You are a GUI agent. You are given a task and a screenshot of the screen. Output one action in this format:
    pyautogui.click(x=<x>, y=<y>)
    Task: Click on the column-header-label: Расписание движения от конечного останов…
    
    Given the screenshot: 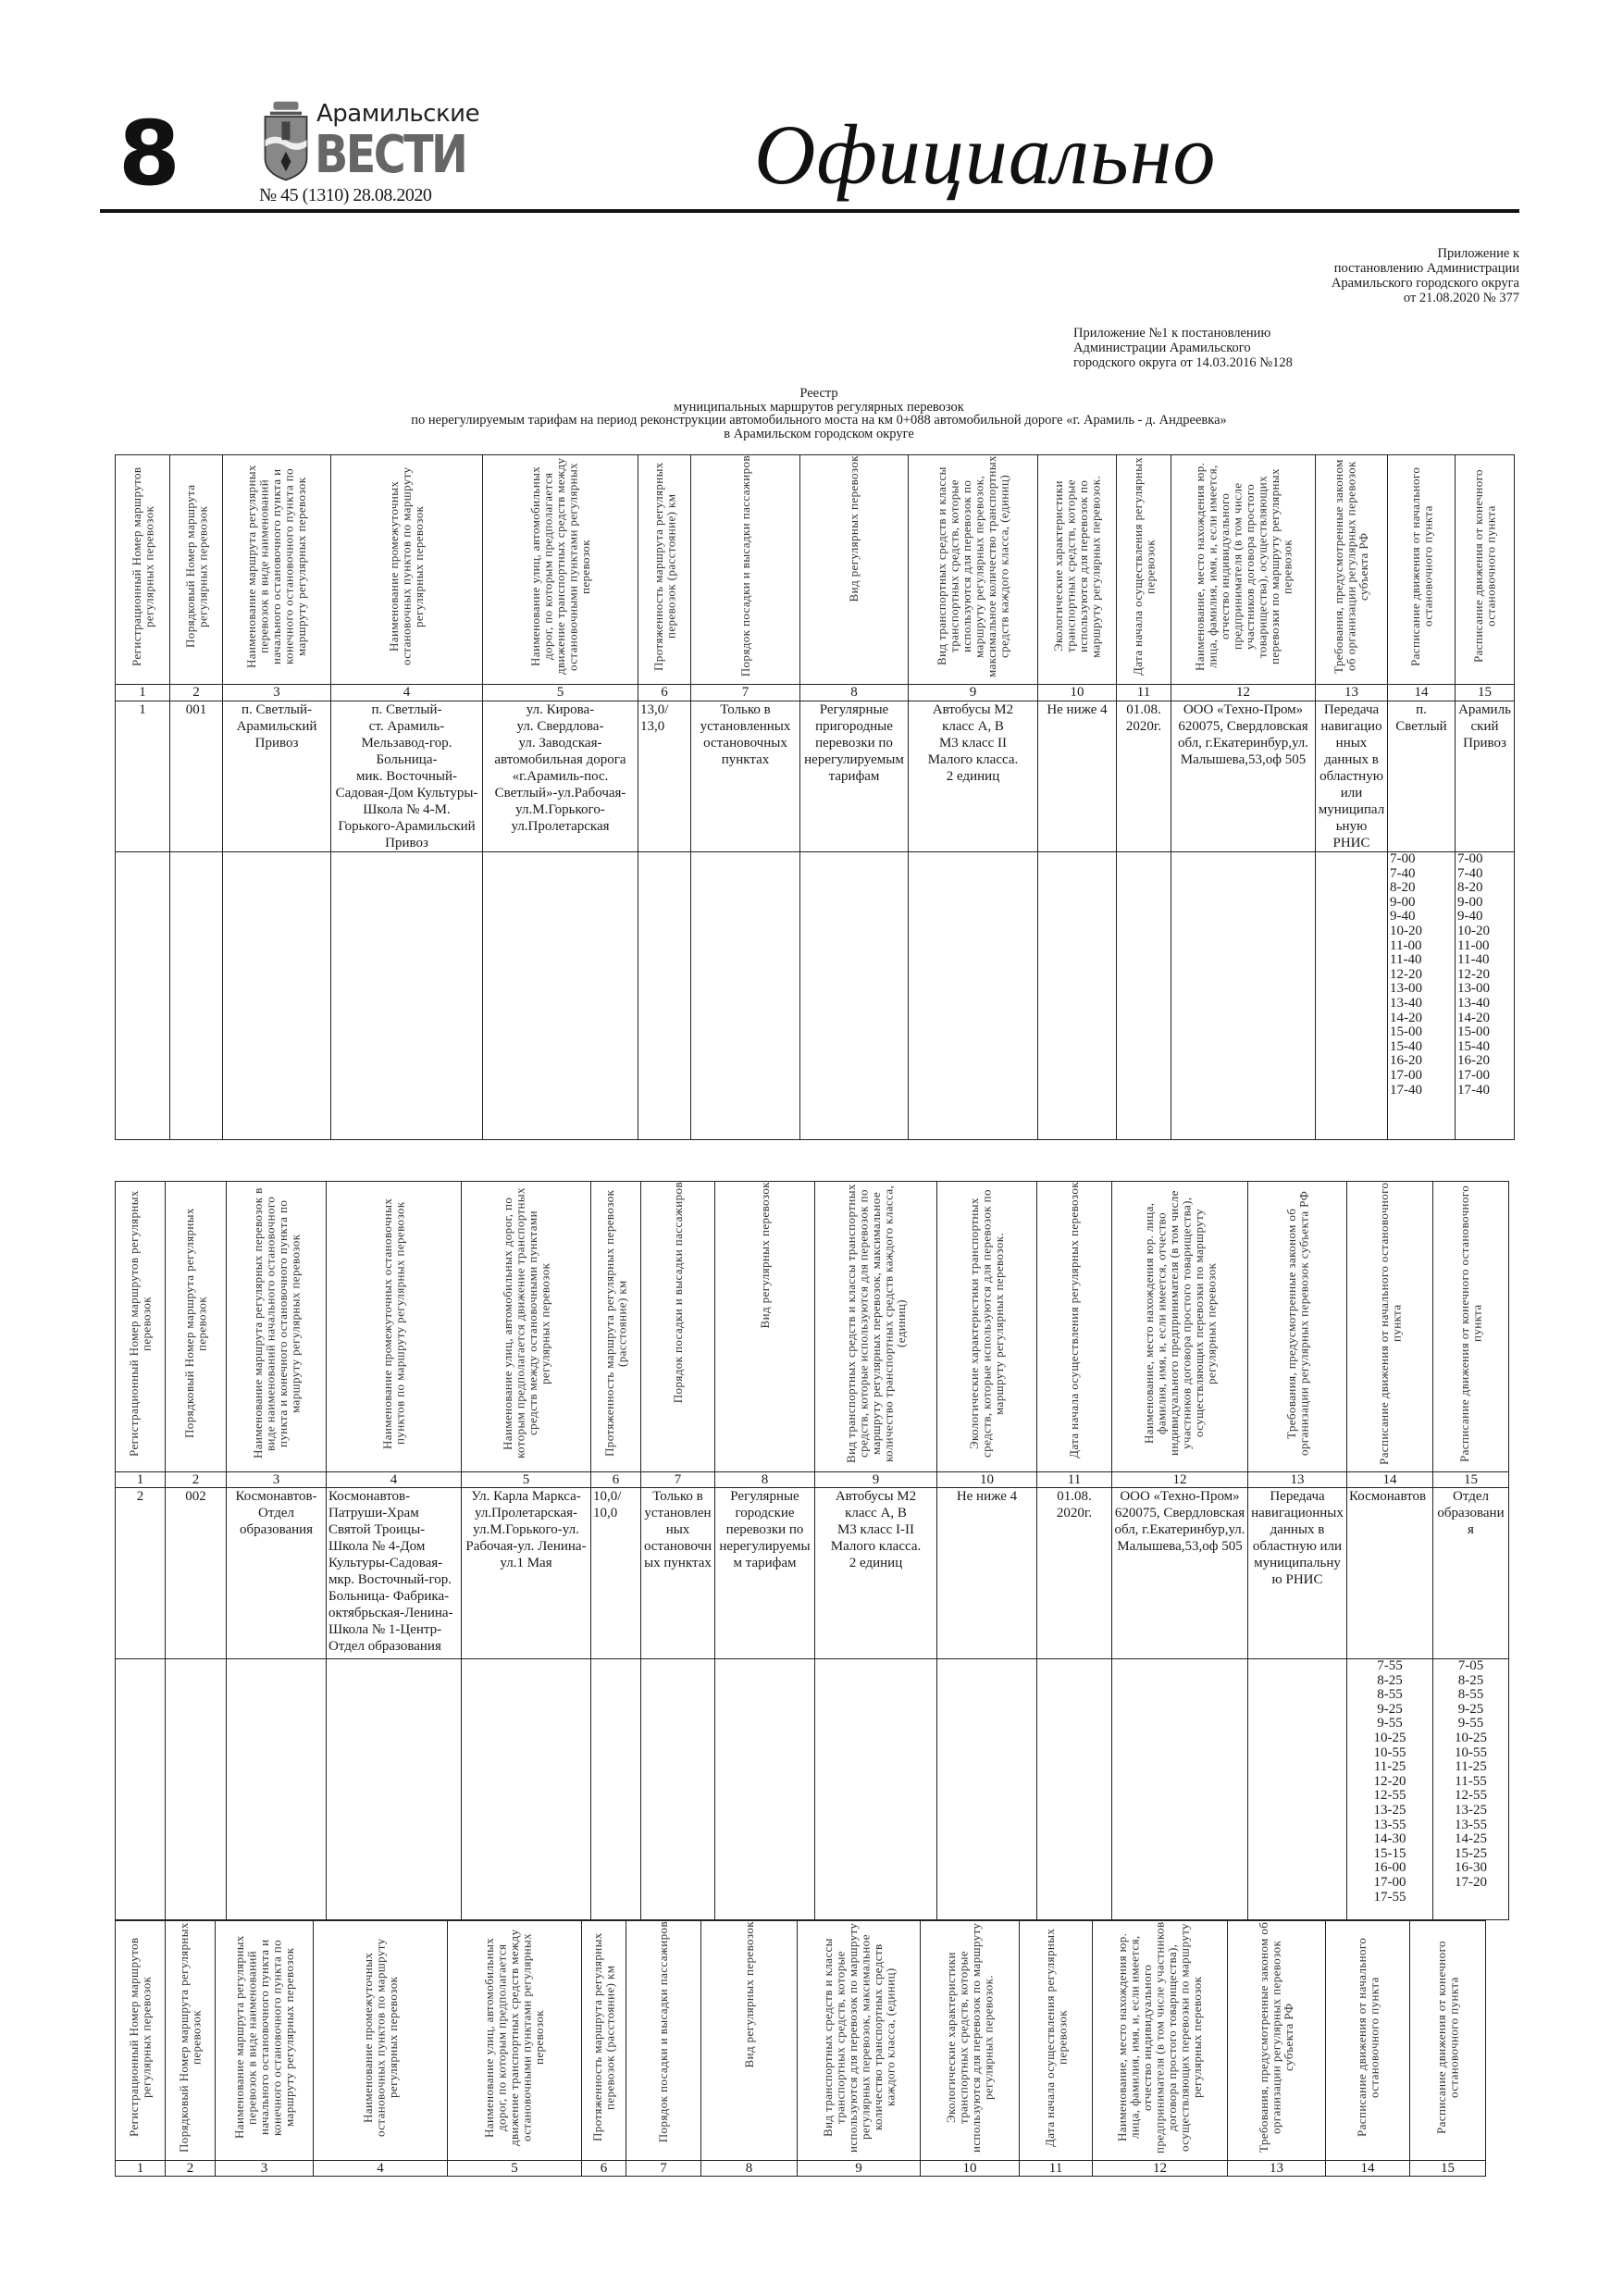 What is the action you would take?
    pyautogui.click(x=1484, y=567)
    